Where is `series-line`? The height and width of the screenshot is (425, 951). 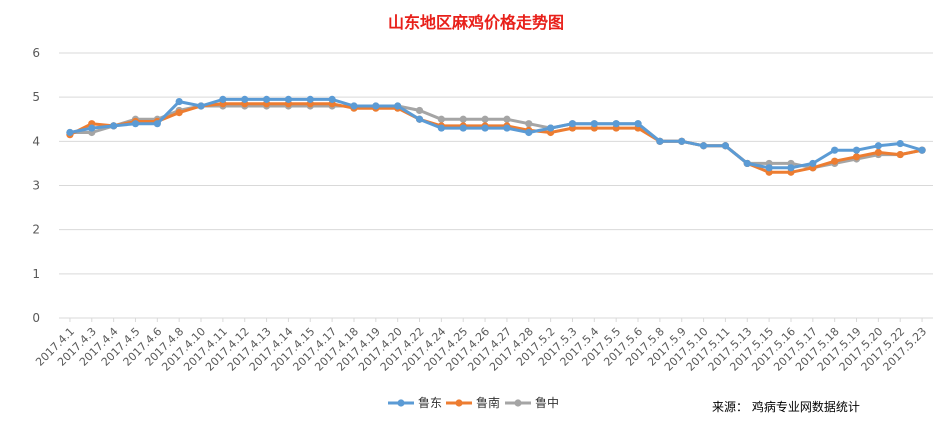 series-line is located at coordinates (496, 137).